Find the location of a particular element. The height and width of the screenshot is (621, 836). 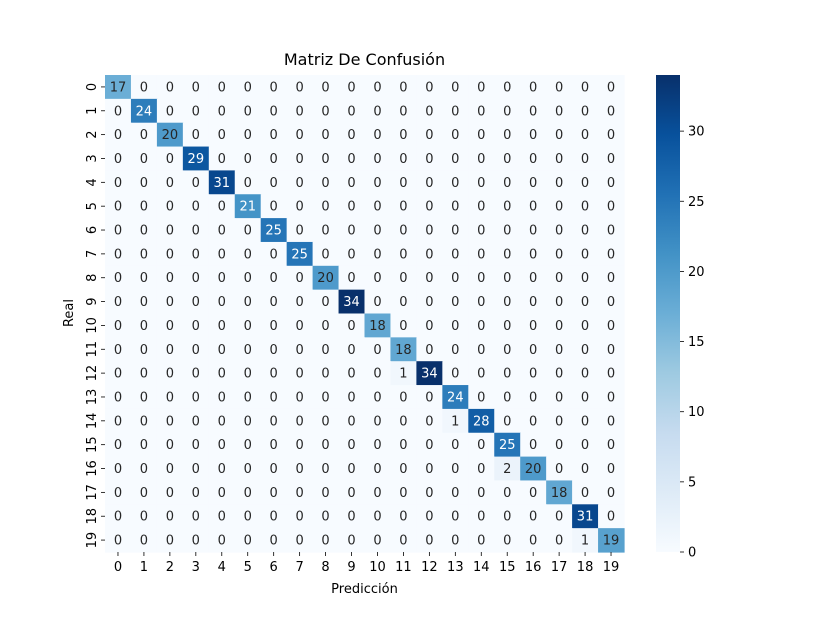

x-tick-label: 11 is located at coordinates (403, 567).